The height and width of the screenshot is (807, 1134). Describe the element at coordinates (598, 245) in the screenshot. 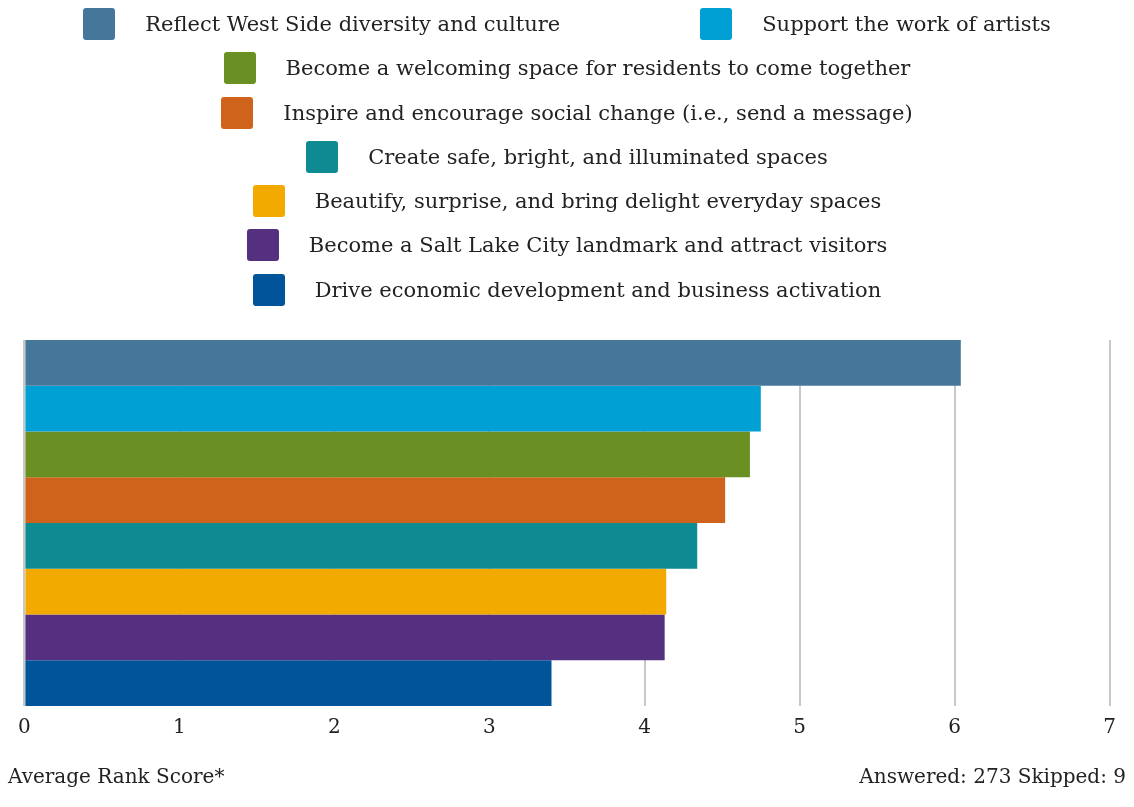

I see `legend-label: Become a Salt Lake City landmark and attract visitors` at that location.